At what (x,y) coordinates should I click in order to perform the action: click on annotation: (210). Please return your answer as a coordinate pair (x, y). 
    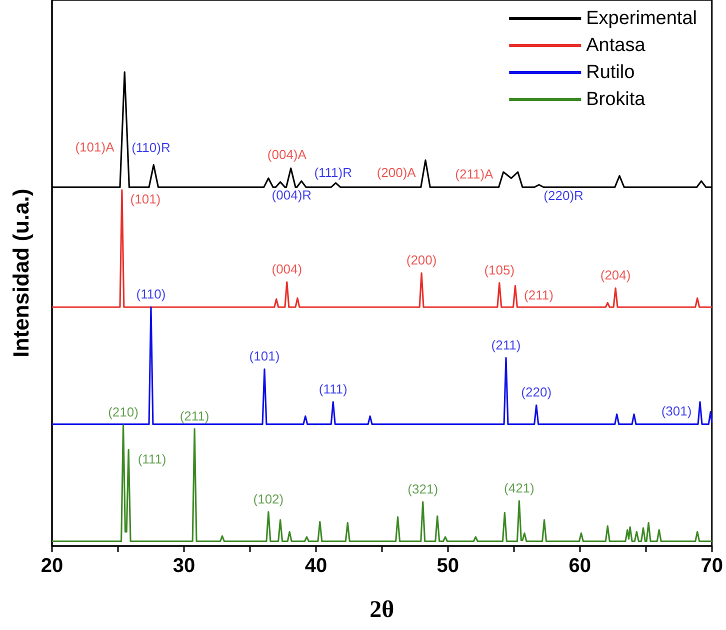
    Looking at the image, I should click on (123, 412).